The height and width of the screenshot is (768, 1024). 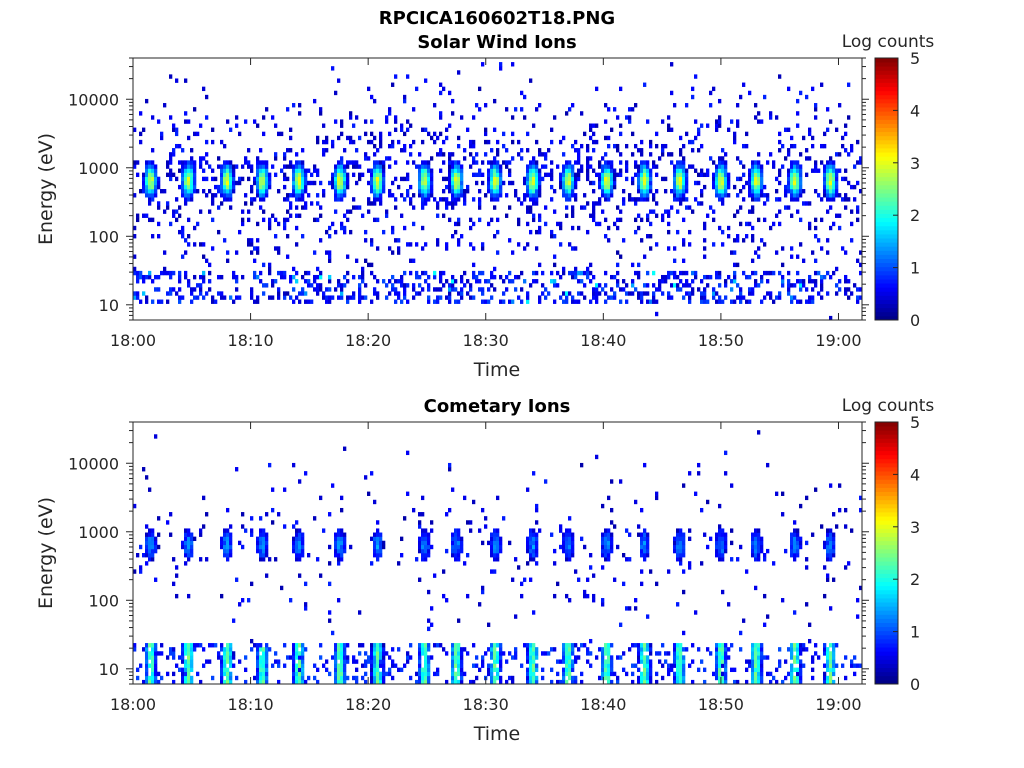 What do you see at coordinates (886, 682) in the screenshot?
I see `colorbar-segment` at bounding box center [886, 682].